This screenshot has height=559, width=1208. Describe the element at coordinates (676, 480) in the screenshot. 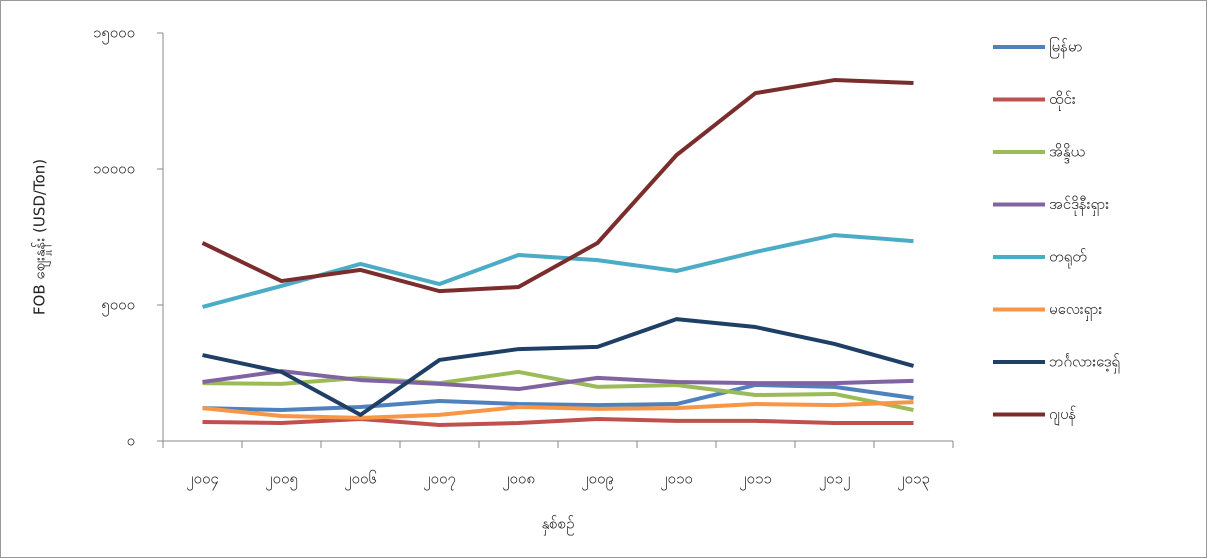

I see `x-tick-label: ၂၀၁၀` at that location.